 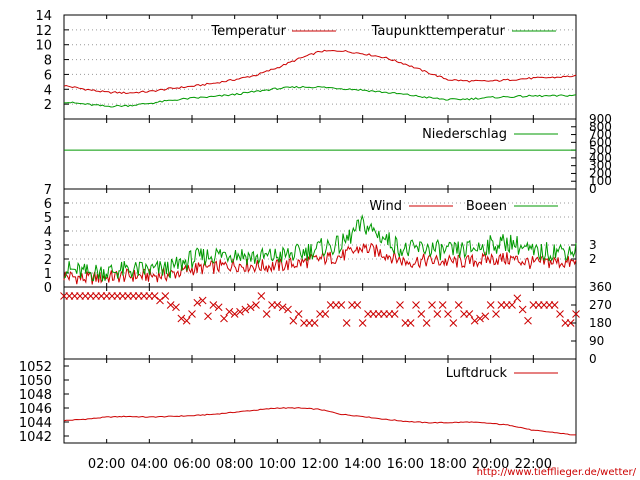 I want to click on legend-niederschlag: Niederschlag, so click(x=464, y=134).